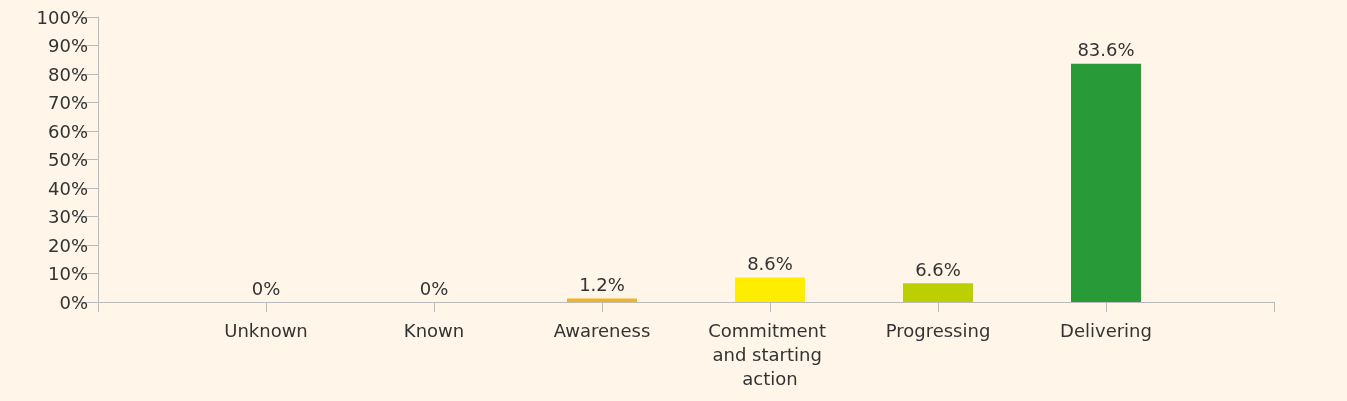 This screenshot has width=1347, height=401. Describe the element at coordinates (67, 74) in the screenshot. I see `y-tick-label: 80%` at that location.